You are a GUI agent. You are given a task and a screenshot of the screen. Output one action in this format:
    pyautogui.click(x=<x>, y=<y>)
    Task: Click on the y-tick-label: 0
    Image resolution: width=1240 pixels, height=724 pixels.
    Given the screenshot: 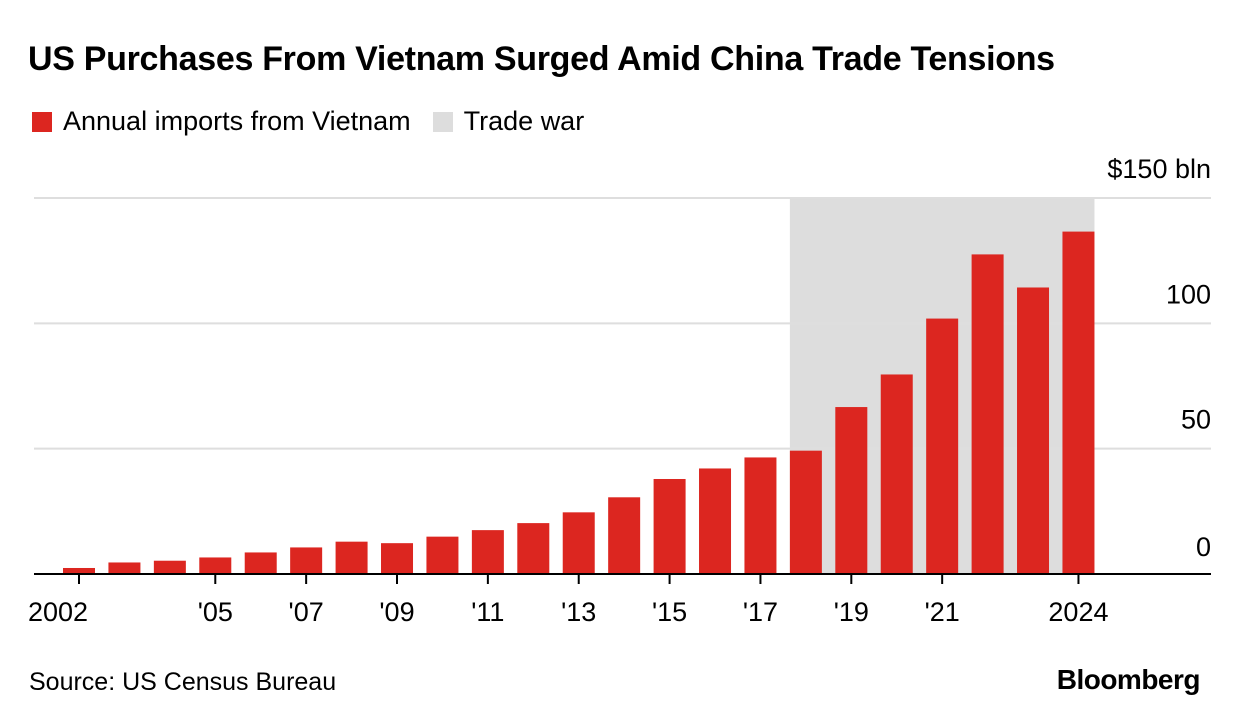 What is the action you would take?
    pyautogui.click(x=1203, y=547)
    